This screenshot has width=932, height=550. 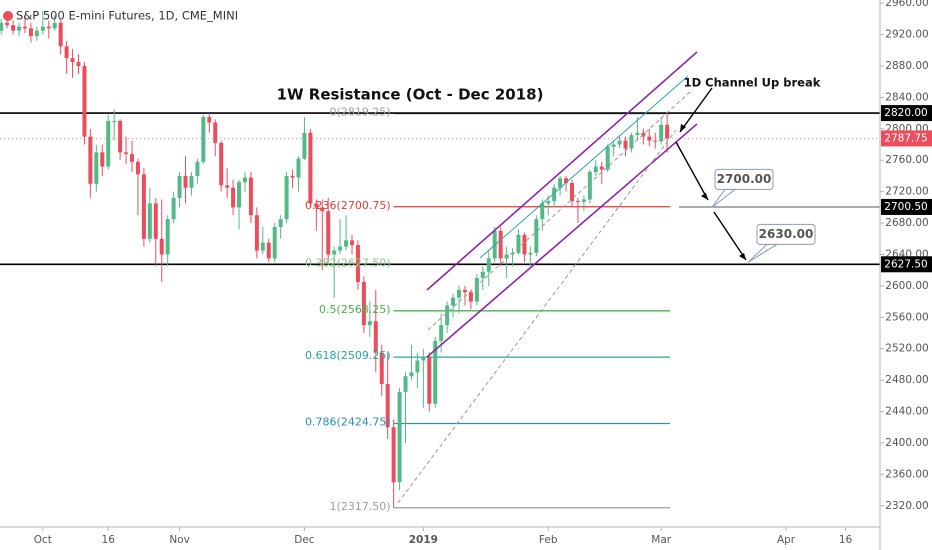 What do you see at coordinates (423, 540) in the screenshot?
I see `x-tick-label: 2019` at bounding box center [423, 540].